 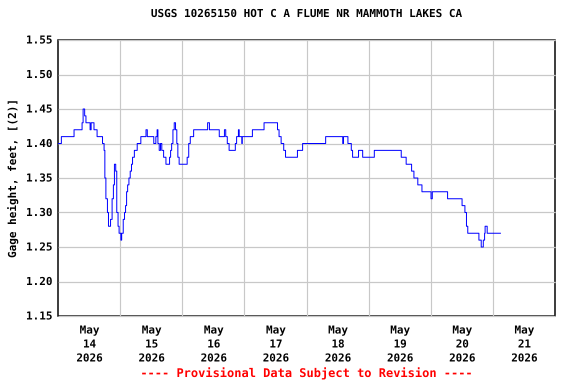 What do you see at coordinates (306, 373) in the screenshot?
I see `text: ---- Provisional Data Subject to Revision ----` at bounding box center [306, 373].